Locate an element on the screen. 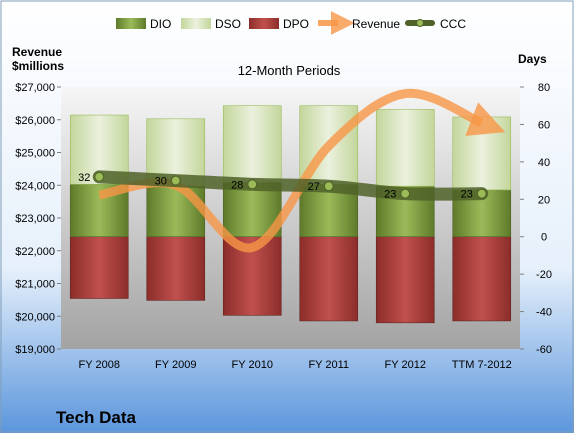  left-tick-label: $26,000 is located at coordinates (35, 121).